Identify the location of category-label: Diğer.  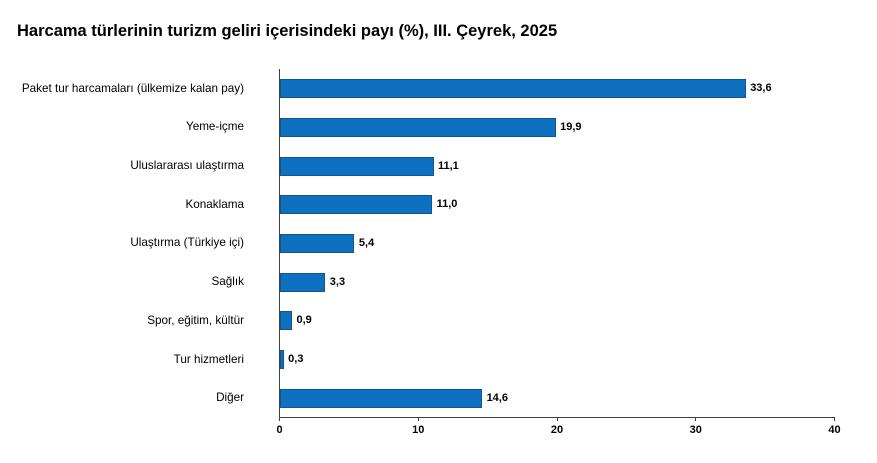
(230, 398).